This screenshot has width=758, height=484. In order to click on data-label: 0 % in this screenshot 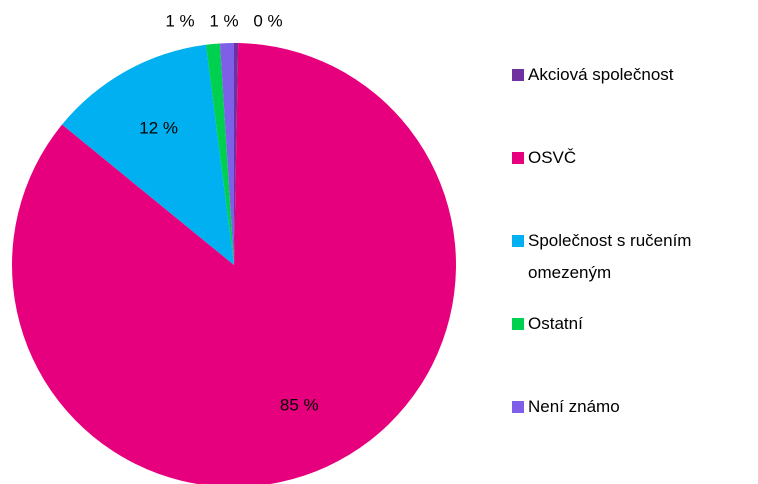, I will do `click(267, 20)`.